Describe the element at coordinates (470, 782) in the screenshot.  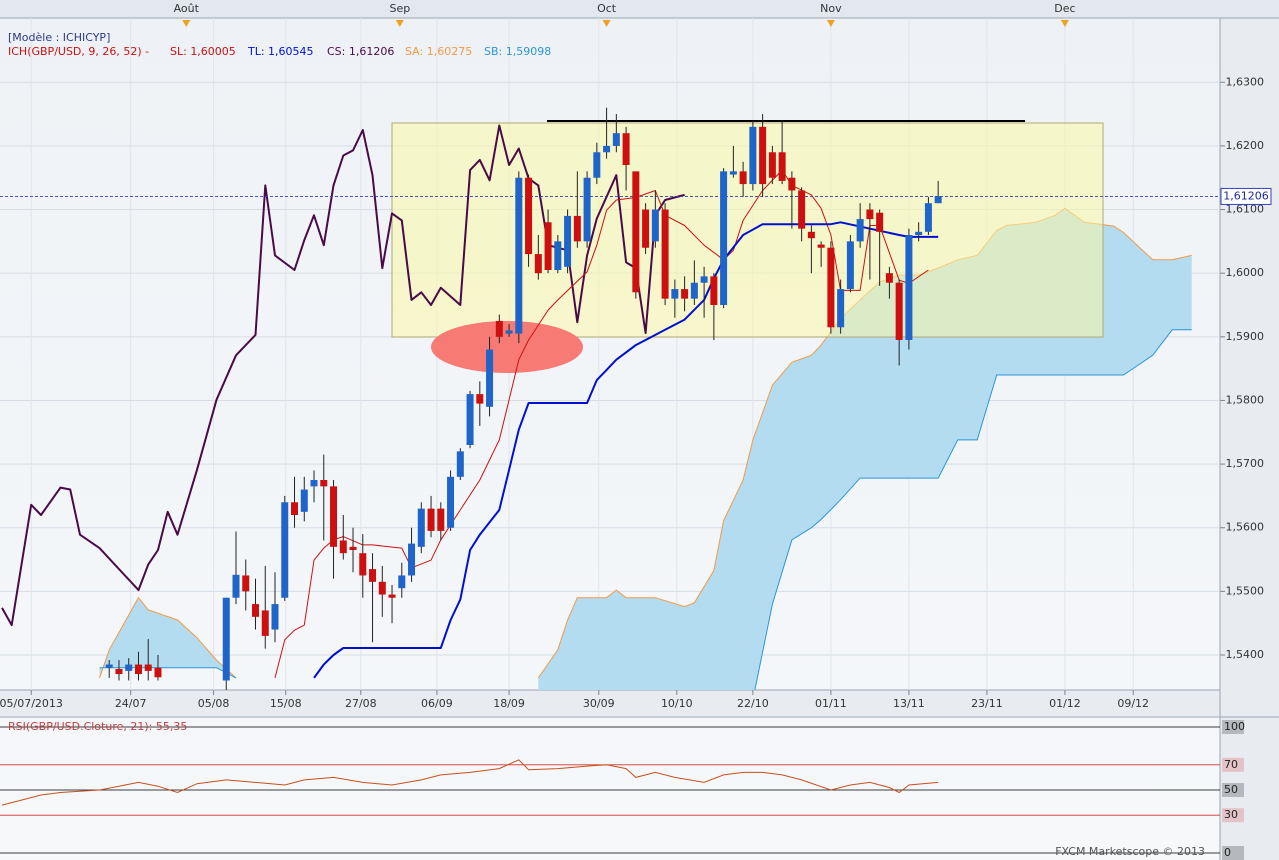
I see `rsi-line` at that location.